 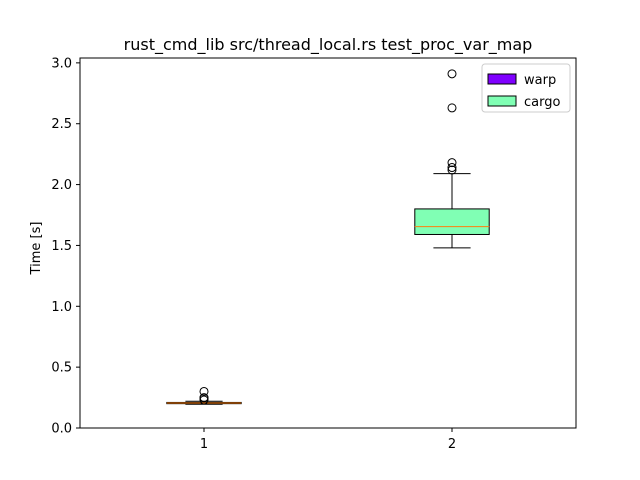 What do you see at coordinates (61, 429) in the screenshot?
I see `y-tick-label: 0.0` at bounding box center [61, 429].